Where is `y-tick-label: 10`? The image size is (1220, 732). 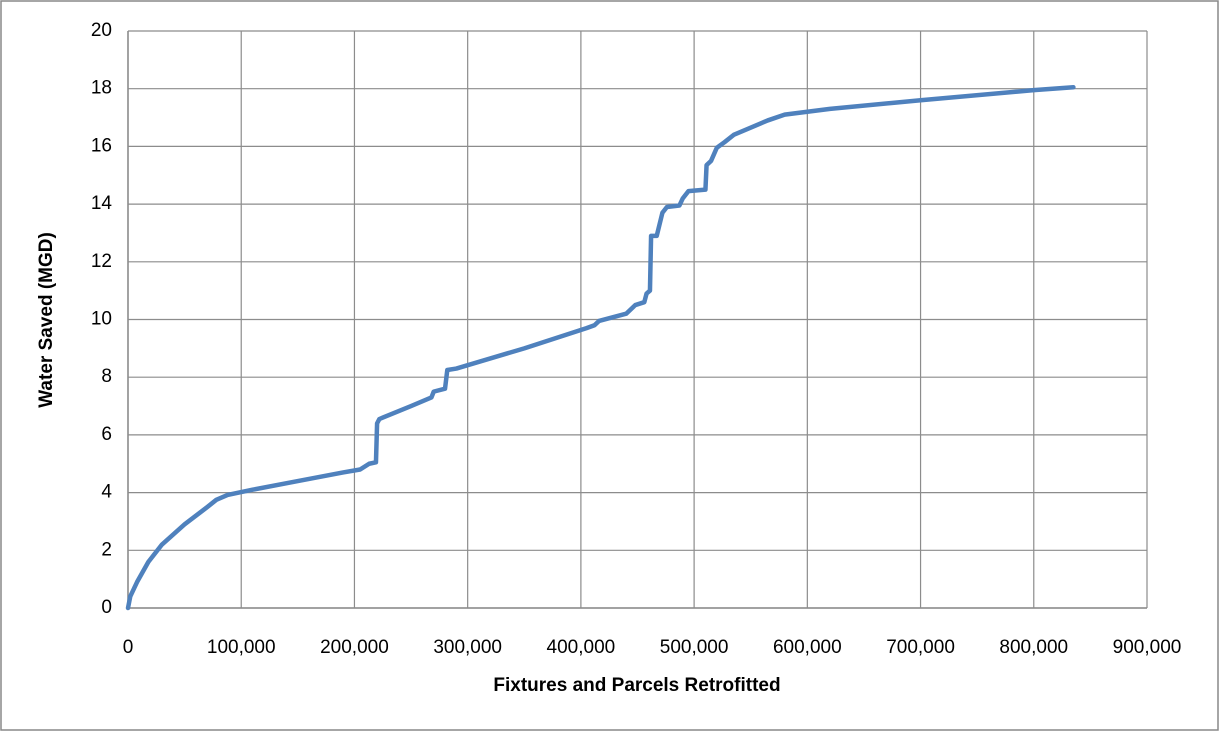
y-tick-label: 10 is located at coordinates (101, 319).